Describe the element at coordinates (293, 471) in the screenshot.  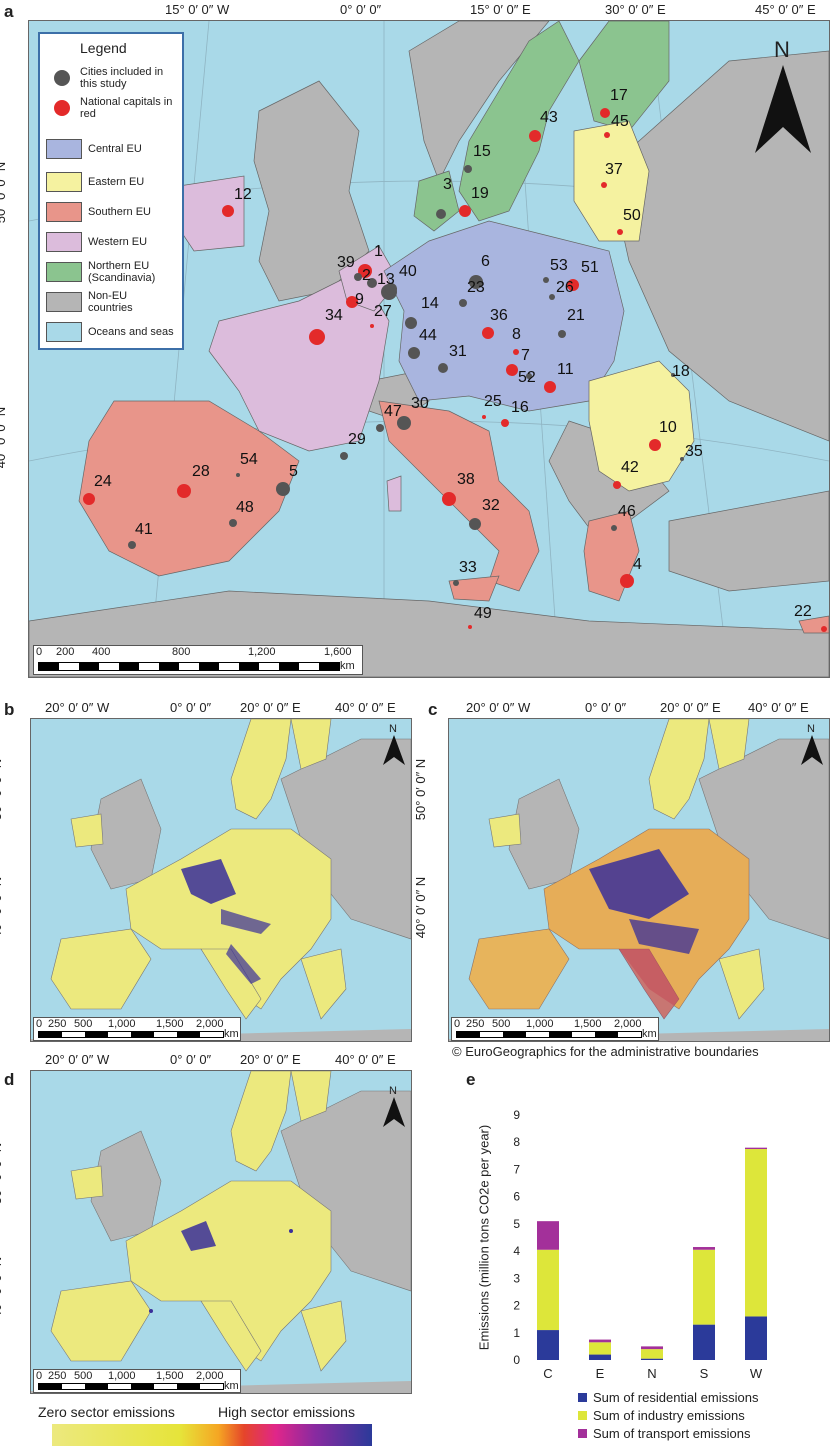
I see `city-number: 5` at that location.